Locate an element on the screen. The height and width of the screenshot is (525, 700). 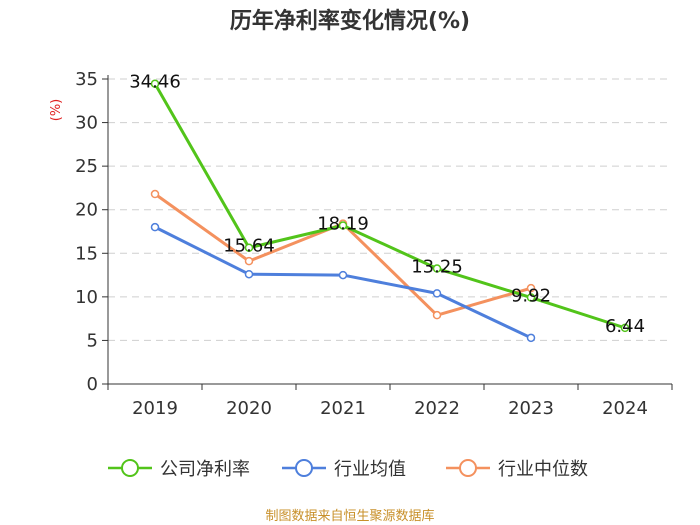
x-tick-label: 2020 is located at coordinates (249, 408).